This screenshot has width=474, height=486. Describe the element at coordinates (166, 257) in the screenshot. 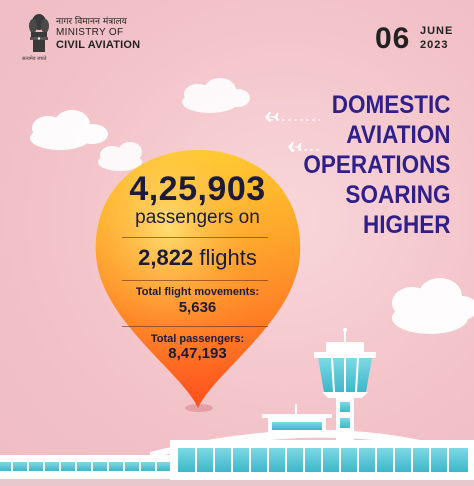

I see `flights-value: 2,822` at that location.